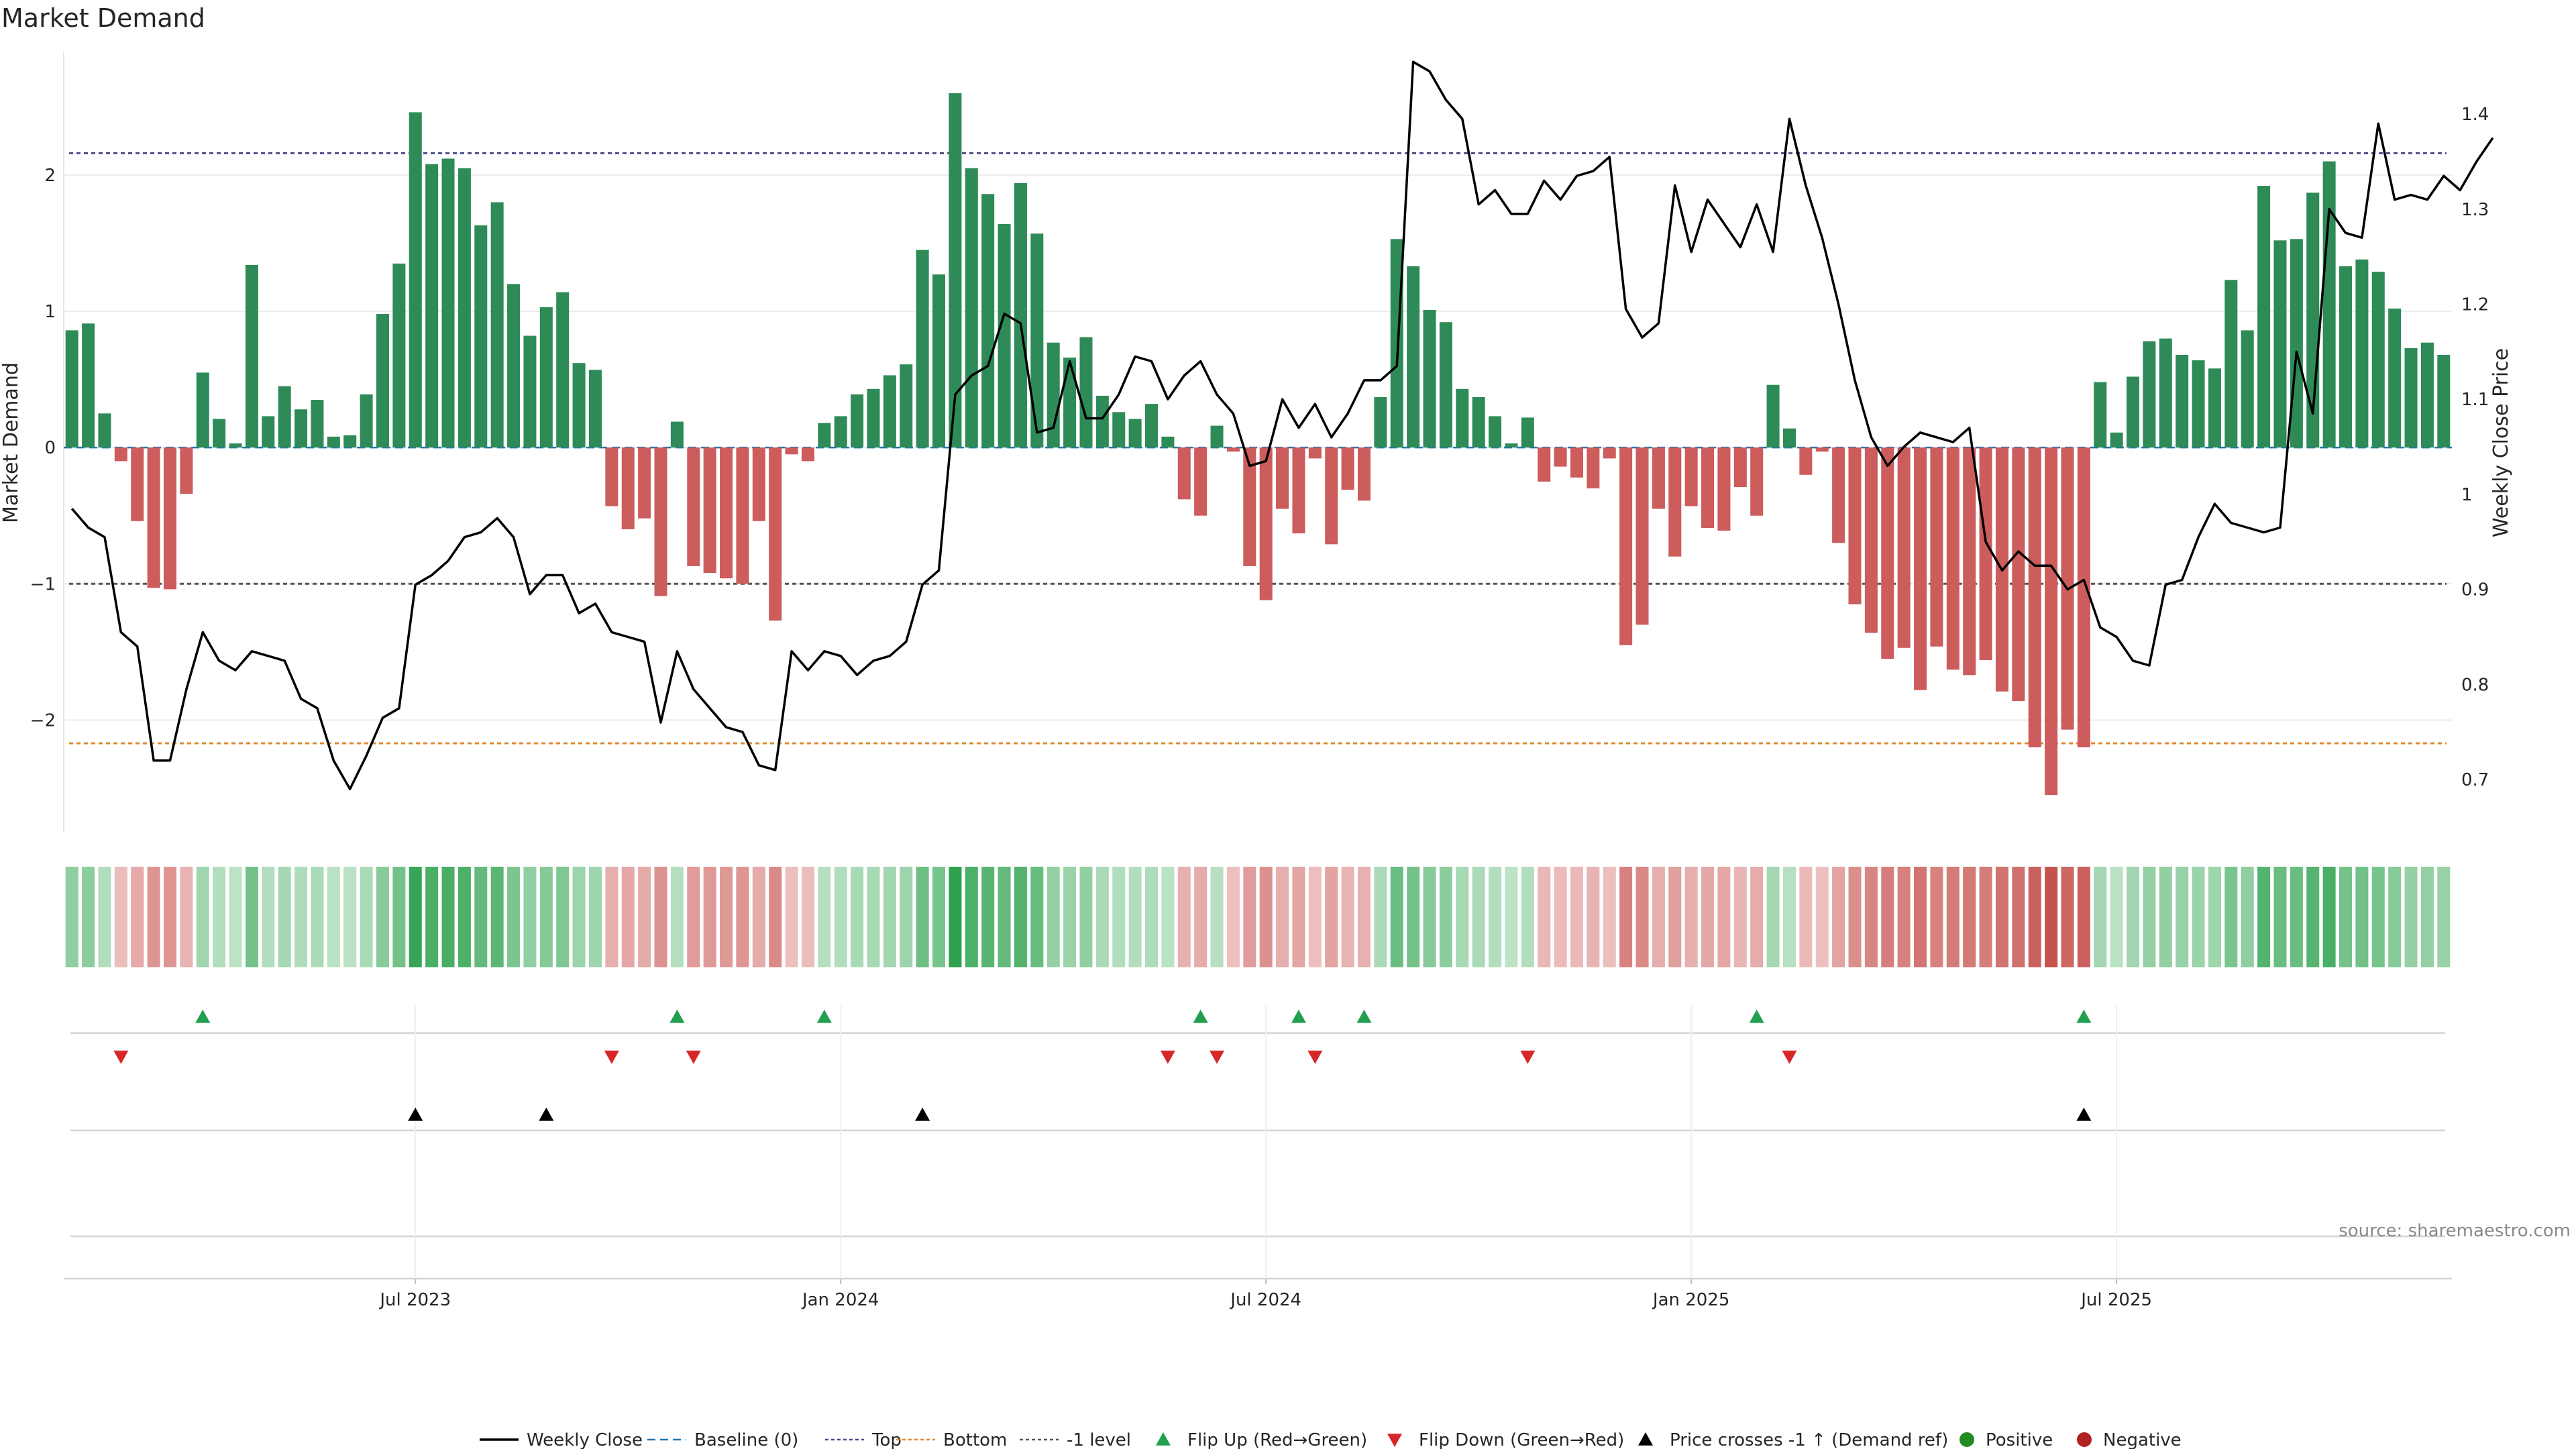 The height and width of the screenshot is (1449, 2576). What do you see at coordinates (585, 1439) in the screenshot?
I see `legend-label: Weekly Close` at bounding box center [585, 1439].